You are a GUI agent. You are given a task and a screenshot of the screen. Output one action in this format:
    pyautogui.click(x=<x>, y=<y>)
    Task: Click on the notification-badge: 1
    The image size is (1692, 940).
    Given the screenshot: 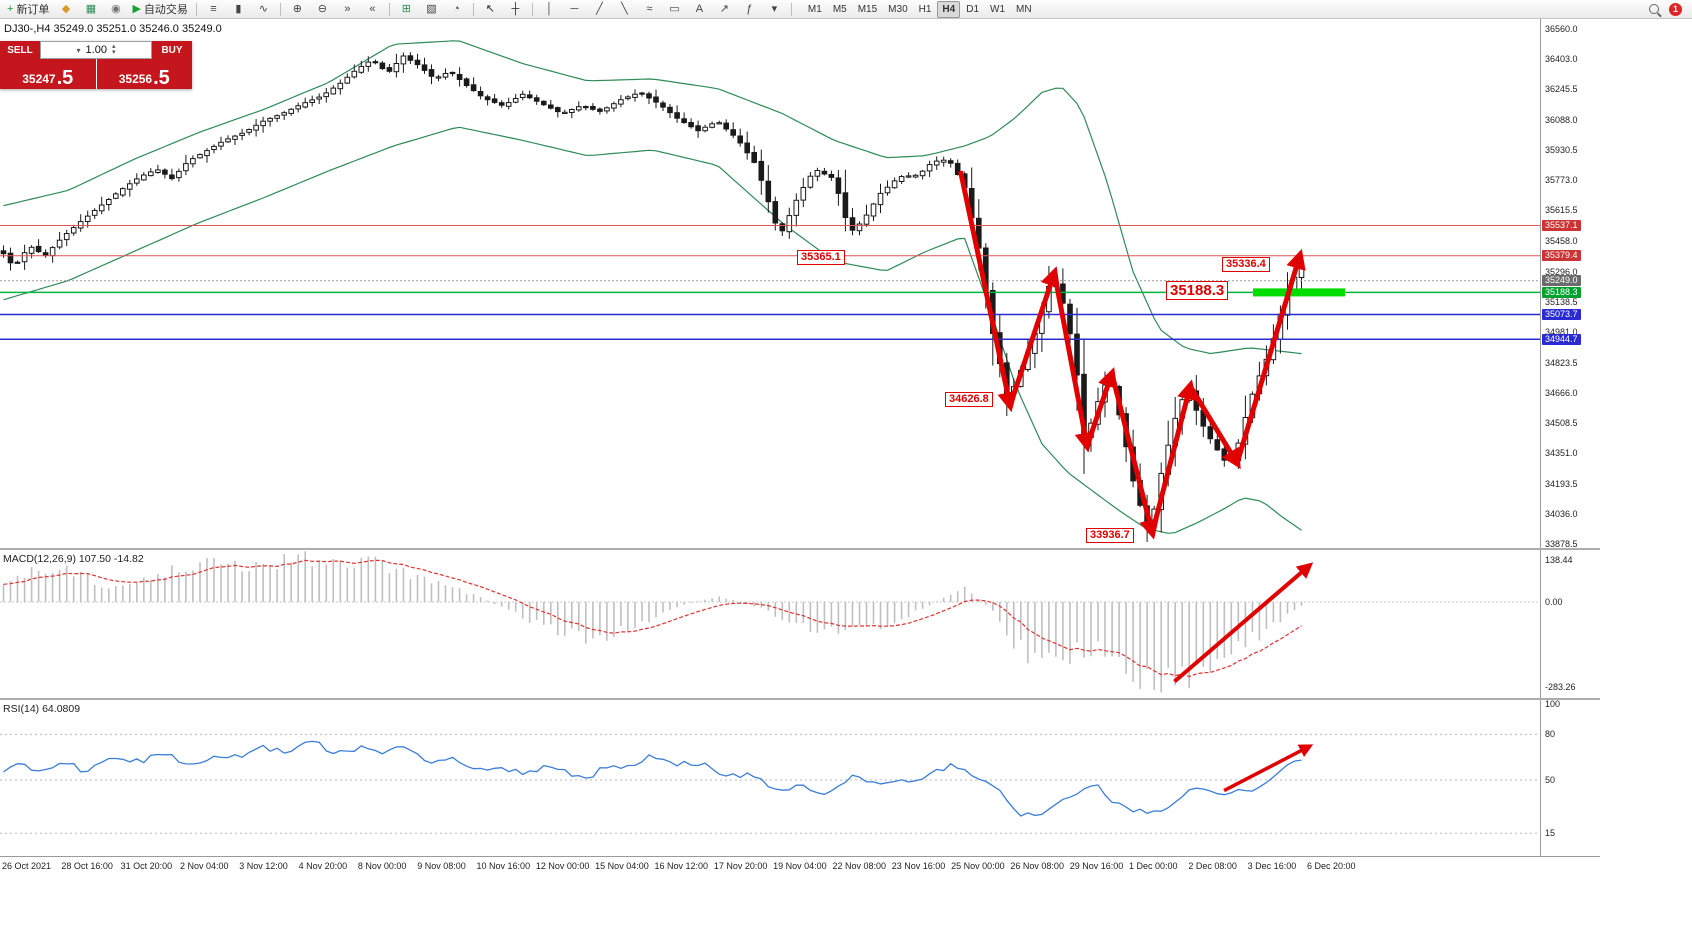 What is the action you would take?
    pyautogui.click(x=1675, y=9)
    